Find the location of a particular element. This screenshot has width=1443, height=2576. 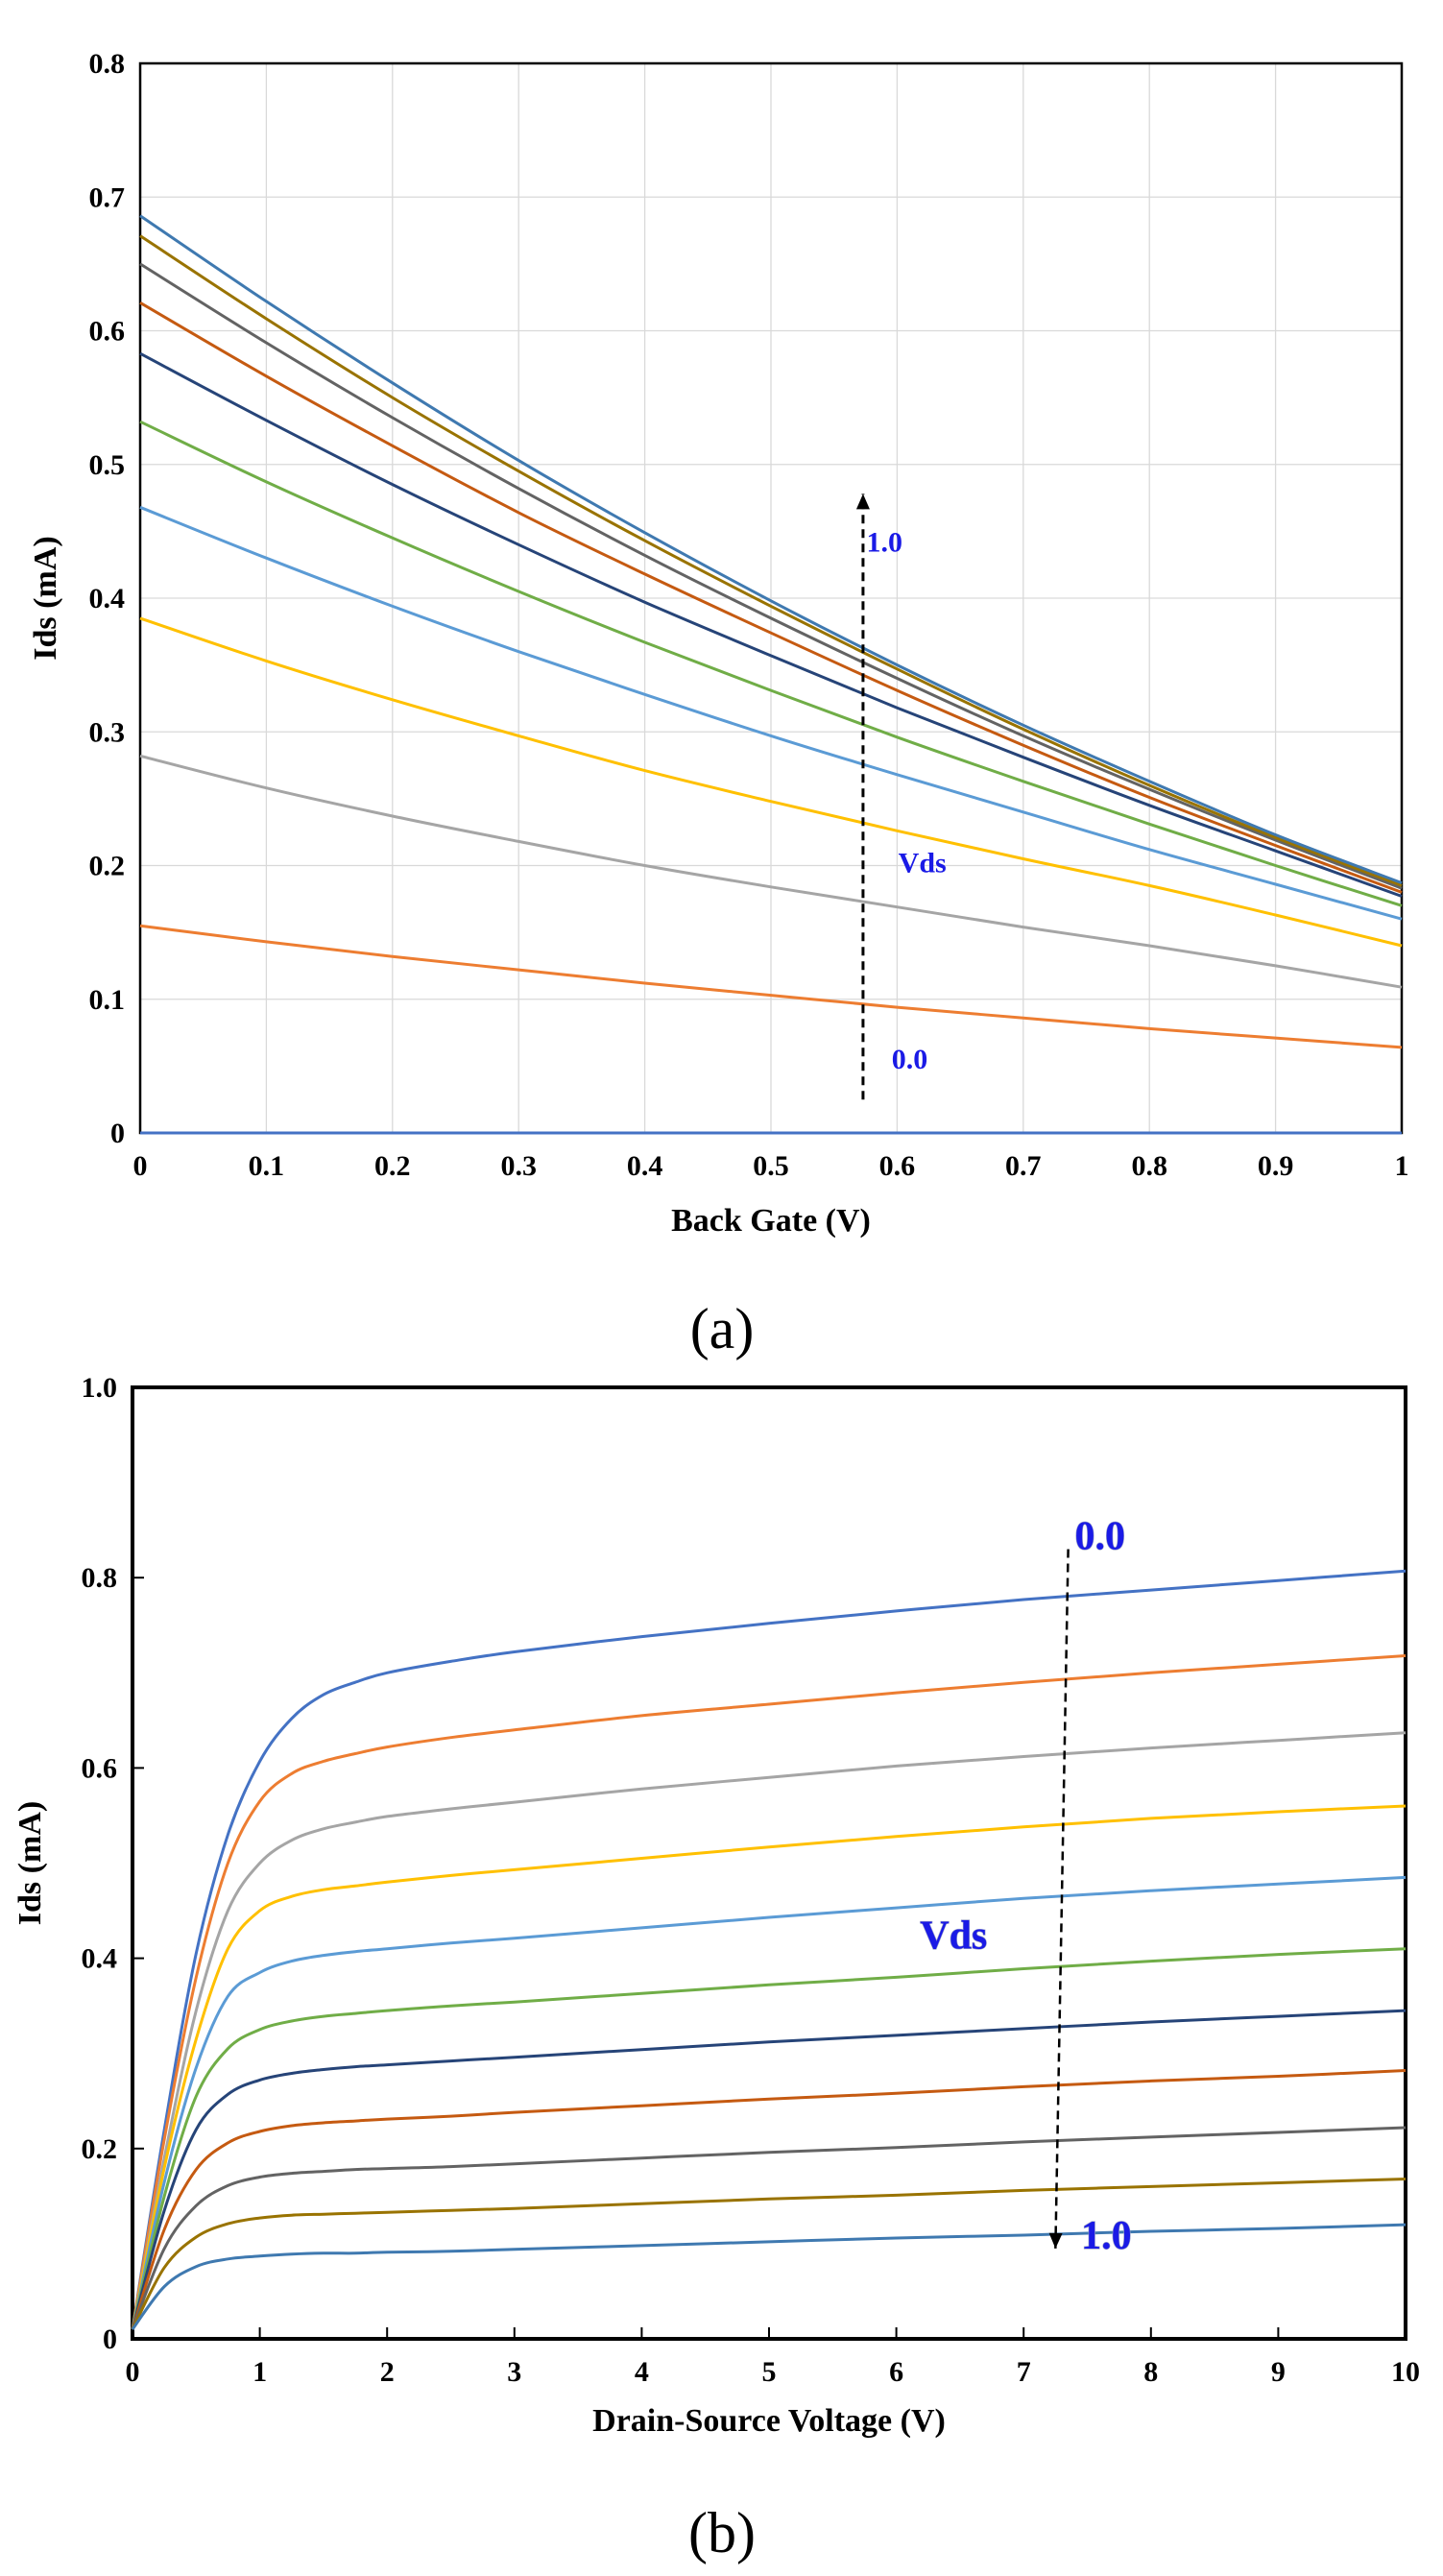

x-tick-label: 0.3 is located at coordinates (519, 1166).